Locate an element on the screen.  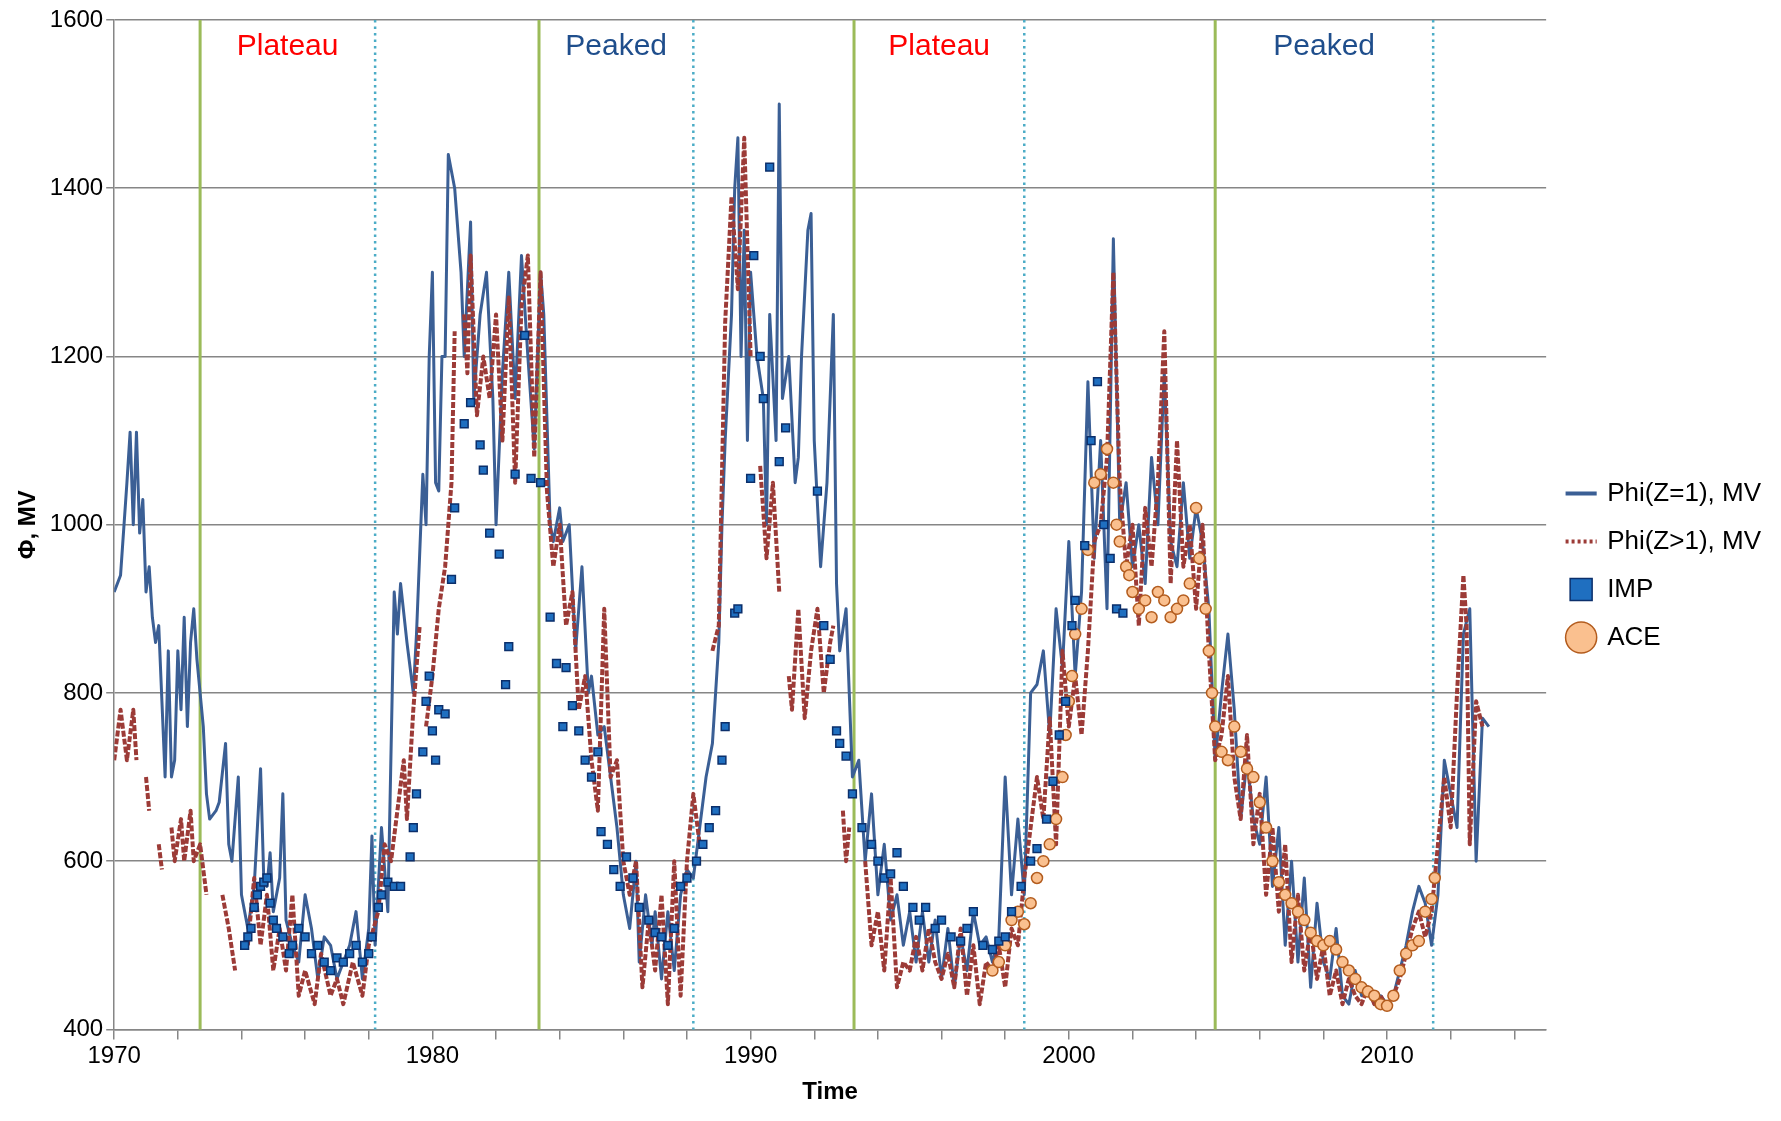
y-tick-label: 1400 is located at coordinates (76, 186).